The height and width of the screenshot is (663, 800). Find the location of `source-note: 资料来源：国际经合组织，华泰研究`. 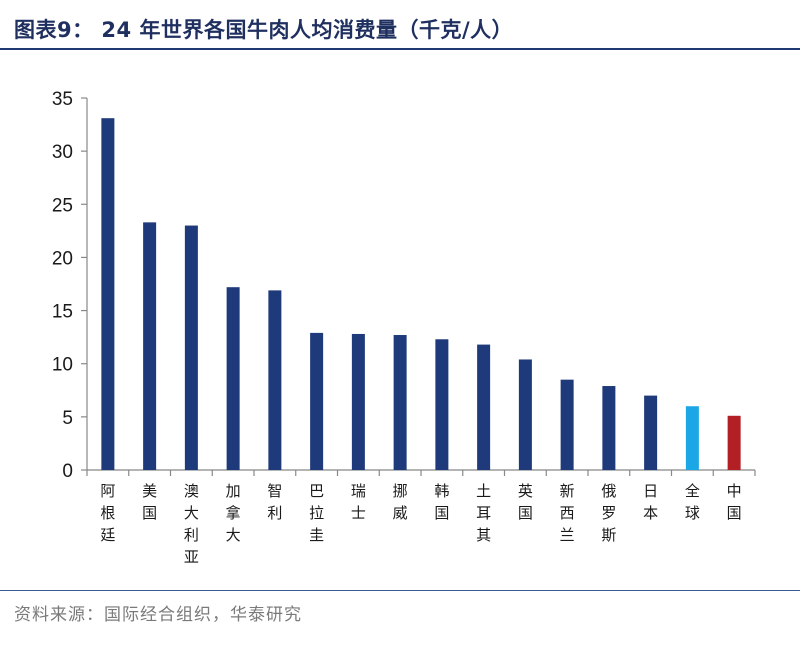

source-note: 资料来源：国际经合组织，华泰研究 is located at coordinates (158, 615).